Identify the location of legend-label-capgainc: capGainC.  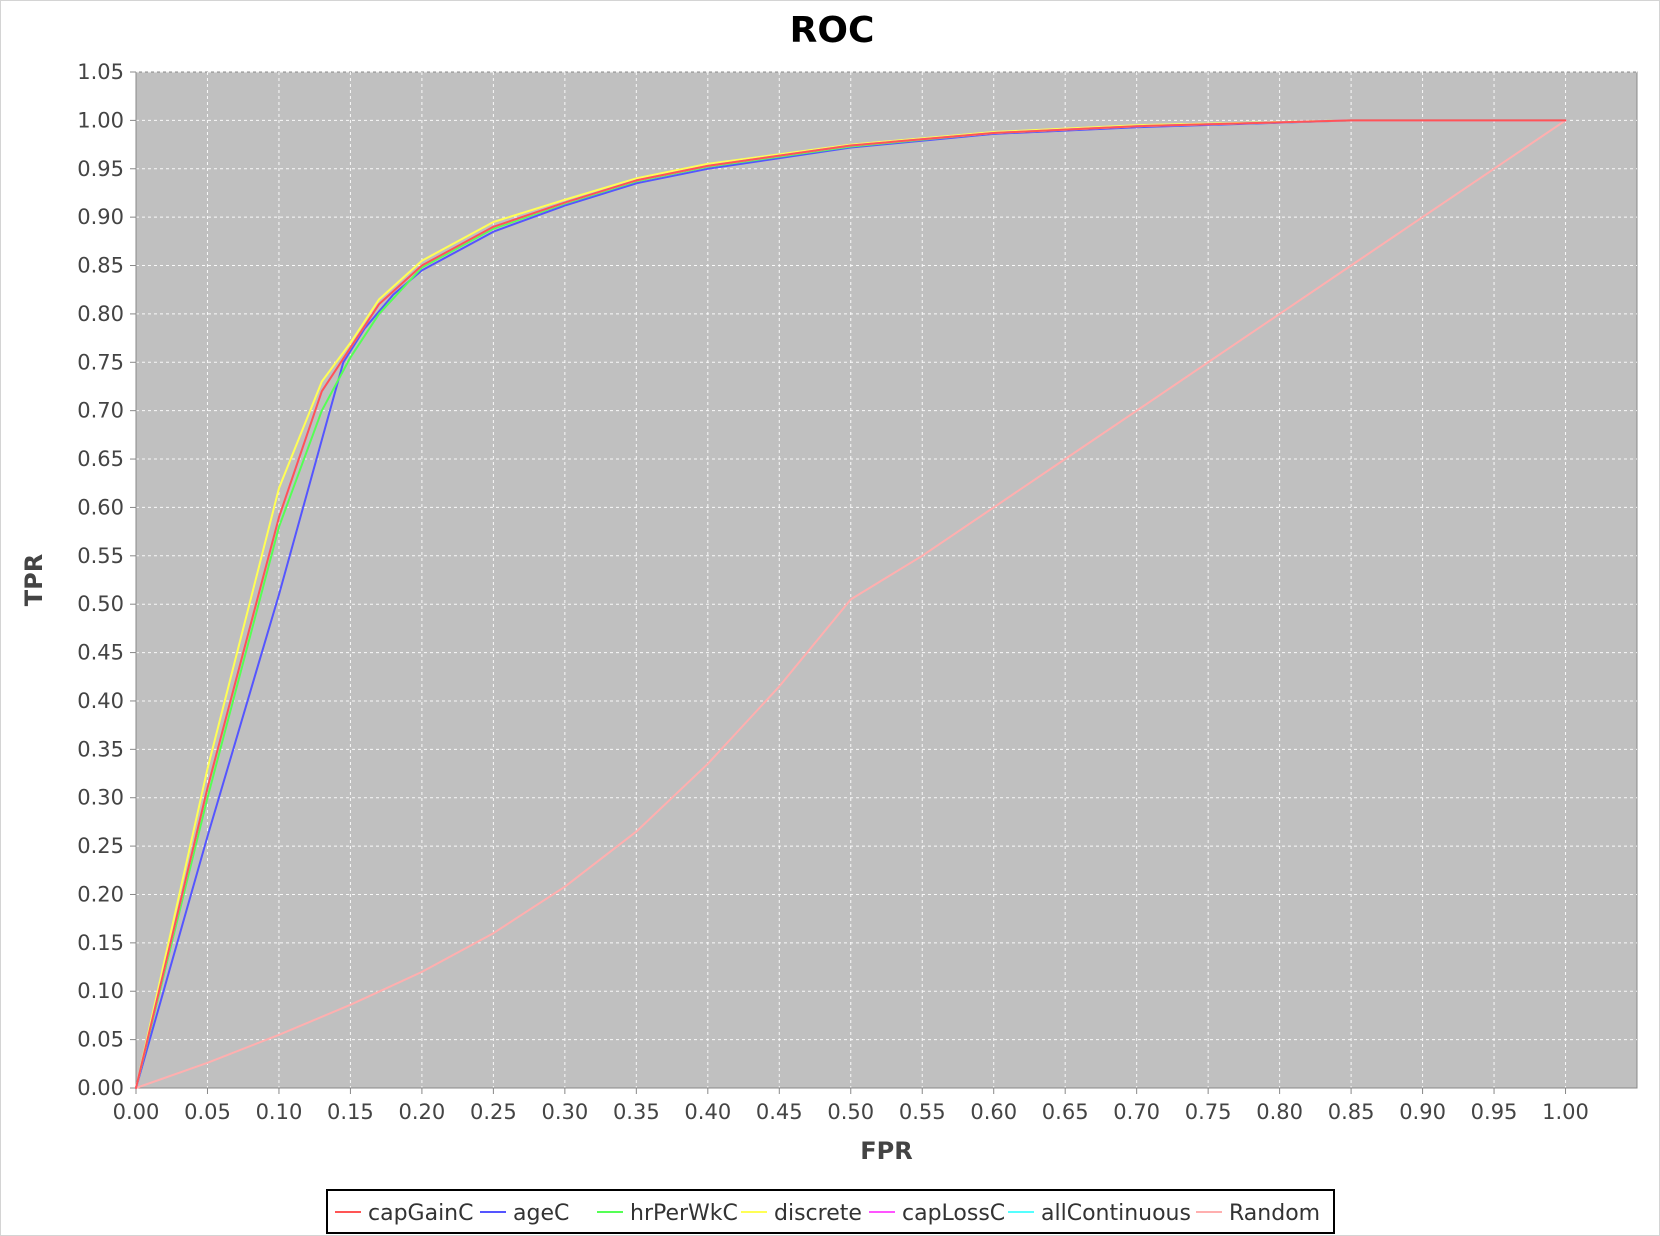
(421, 1213).